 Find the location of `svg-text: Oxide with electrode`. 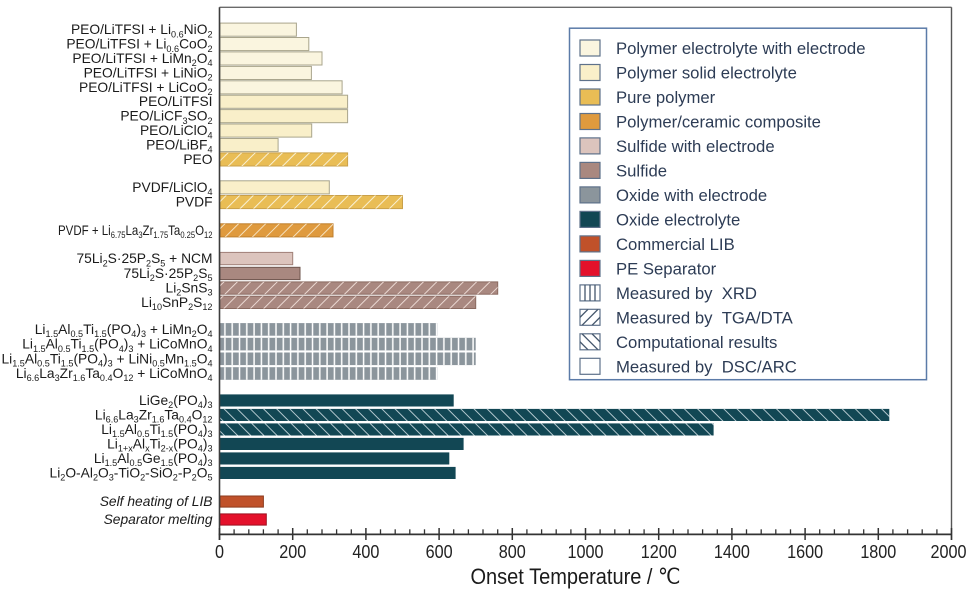

svg-text: Oxide with electrode is located at coordinates (691, 195).